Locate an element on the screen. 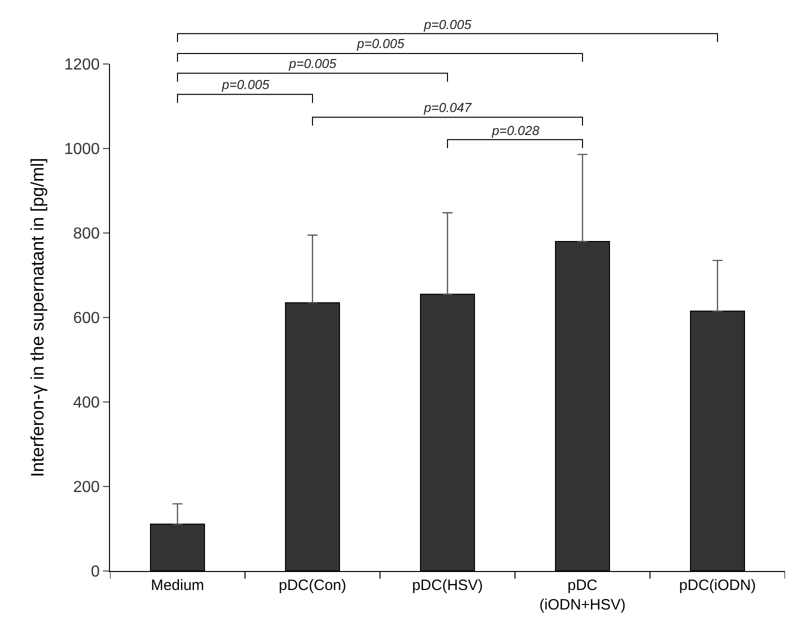 This screenshot has height=637, width=798. y-tick-label: 1200 is located at coordinates (82, 65).